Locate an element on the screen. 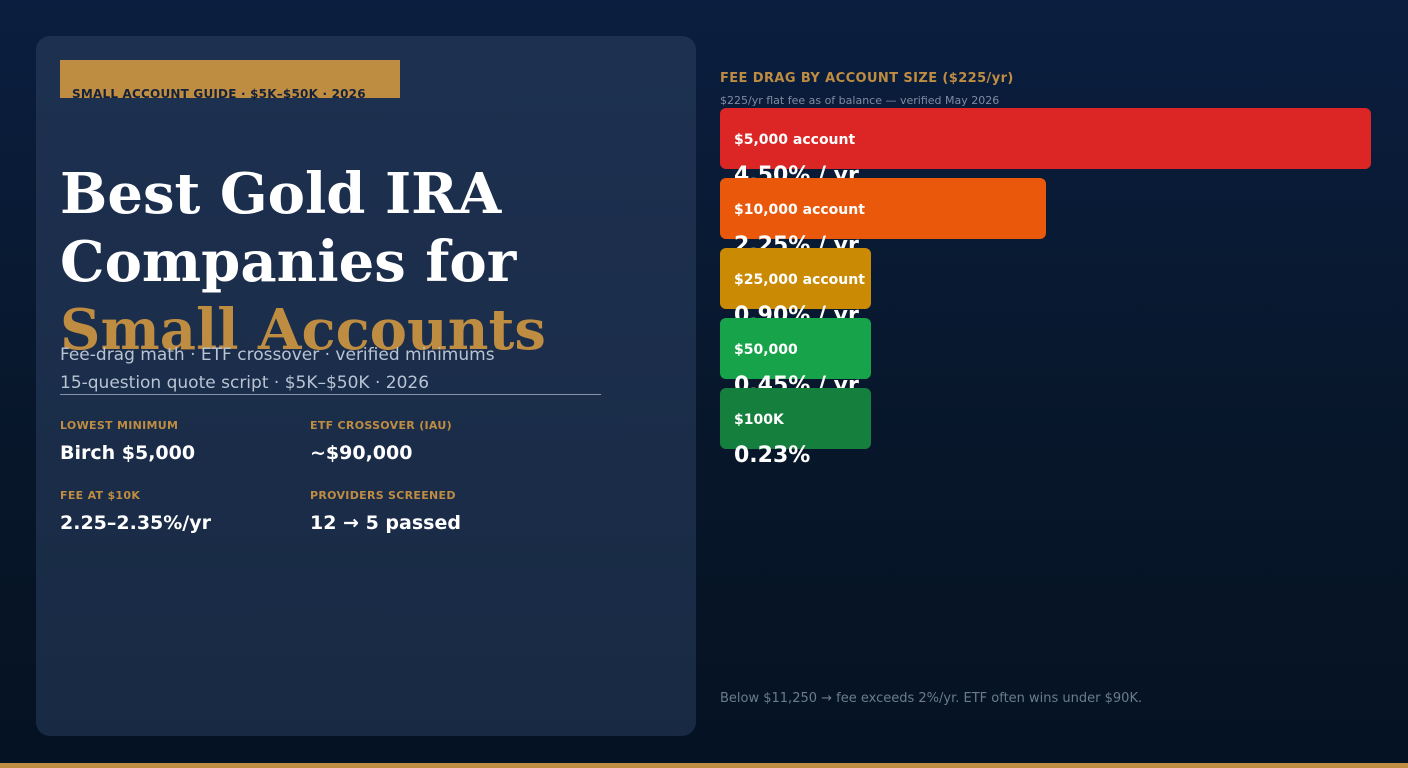  page-title-line-1: Best Gold IRA is located at coordinates (281, 194).